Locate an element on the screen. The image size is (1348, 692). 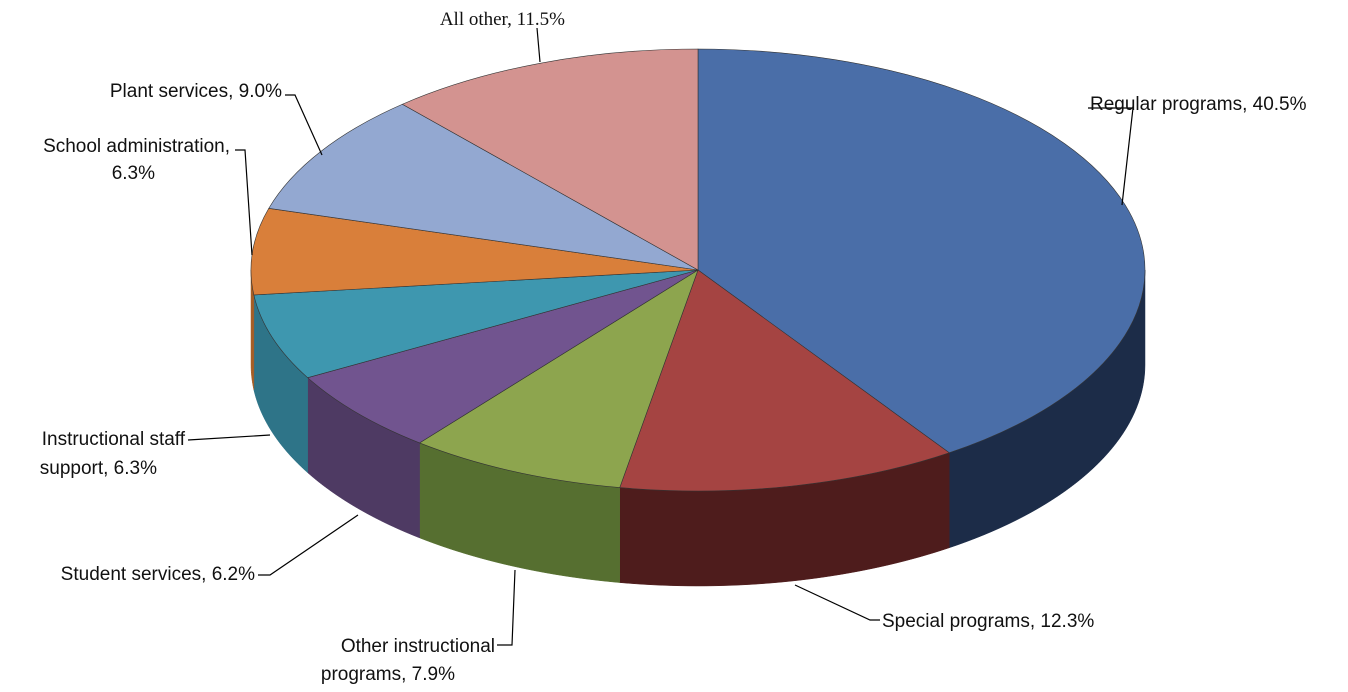
slice-label-3: Student services, 6.2% is located at coordinates (158, 574).